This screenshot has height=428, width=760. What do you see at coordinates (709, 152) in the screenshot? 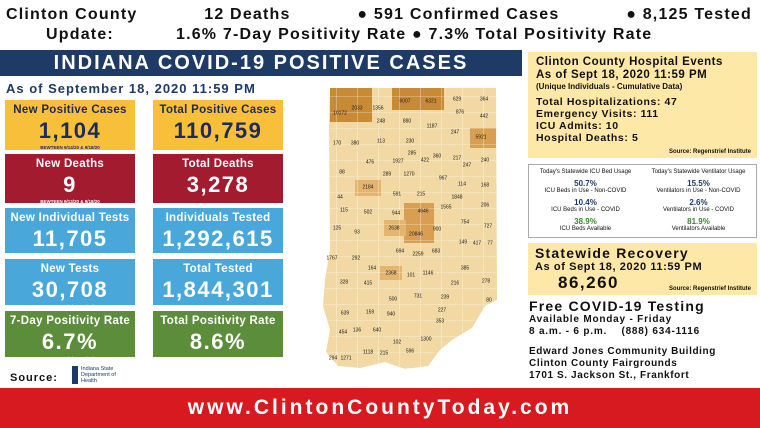
I see `hospital-source: Source: Regenstrief Institute` at bounding box center [709, 152].